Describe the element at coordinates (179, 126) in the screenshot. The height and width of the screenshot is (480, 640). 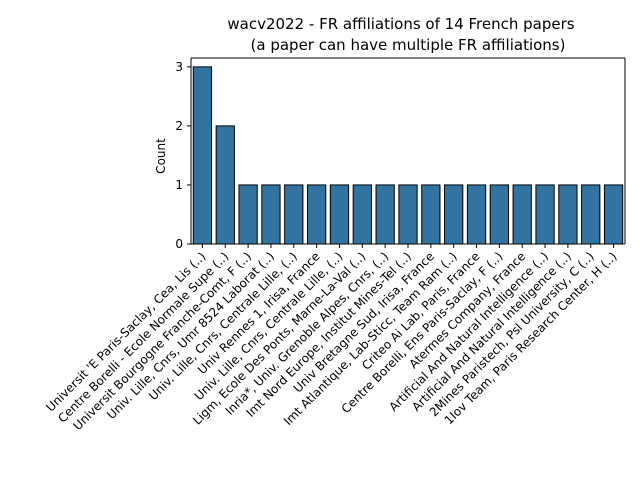
I see `y-tick-label: 2` at that location.